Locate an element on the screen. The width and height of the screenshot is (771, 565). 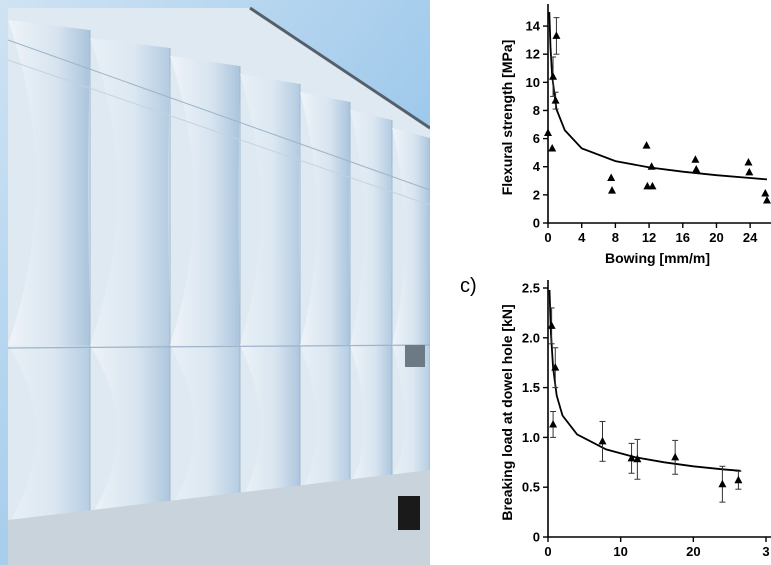
x-tick-label: 12 is located at coordinates (649, 237).